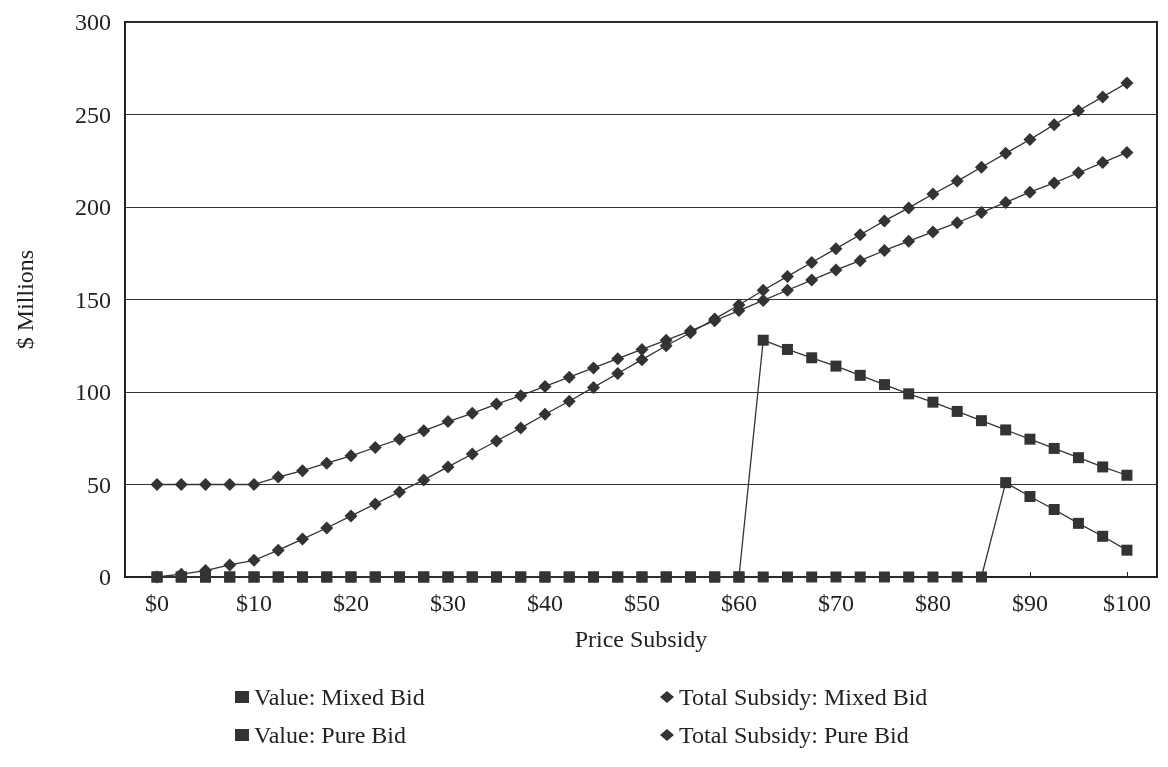 The height and width of the screenshot is (767, 1168). Describe the element at coordinates (254, 603) in the screenshot. I see `x-tick-label: $10` at that location.